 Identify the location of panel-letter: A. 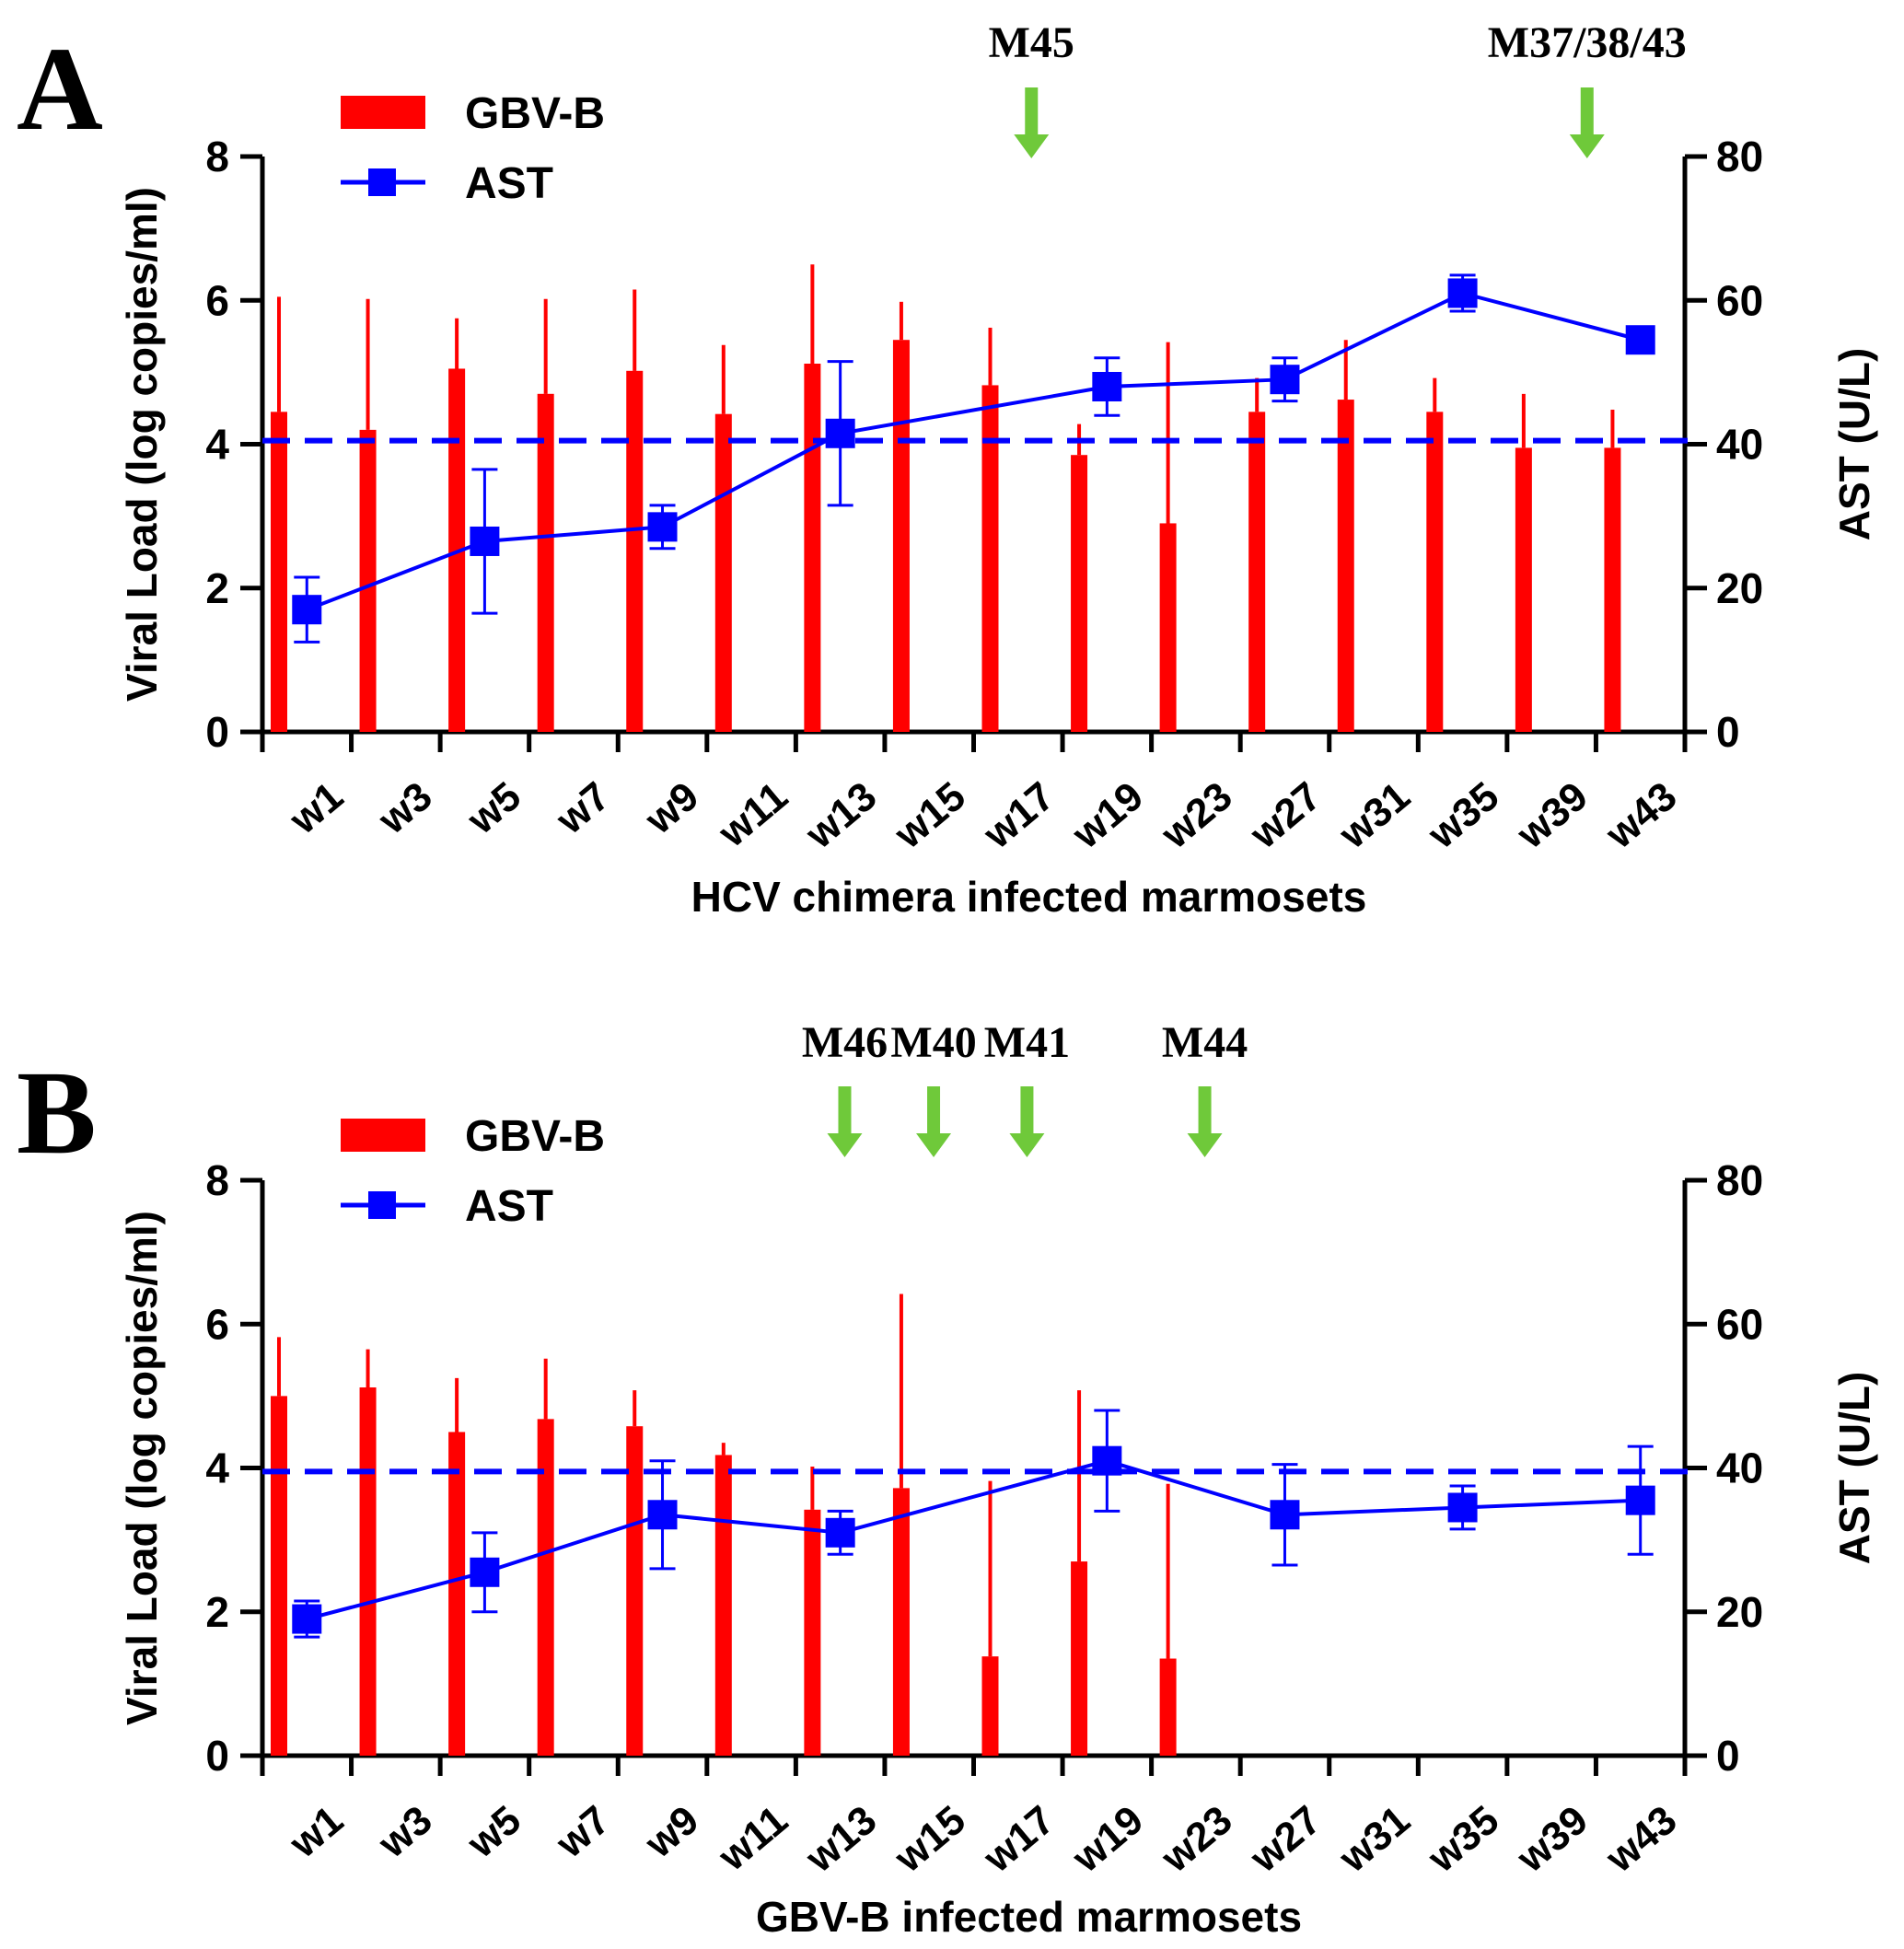
(60, 89).